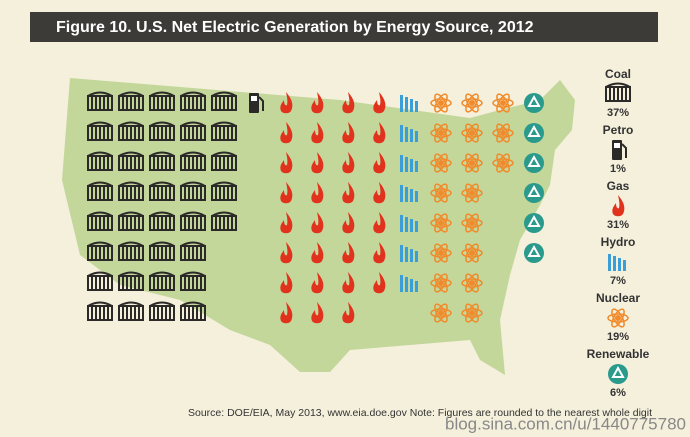 The width and height of the screenshot is (690, 437). What do you see at coordinates (618, 130) in the screenshot?
I see `legend-label: Petro` at bounding box center [618, 130].